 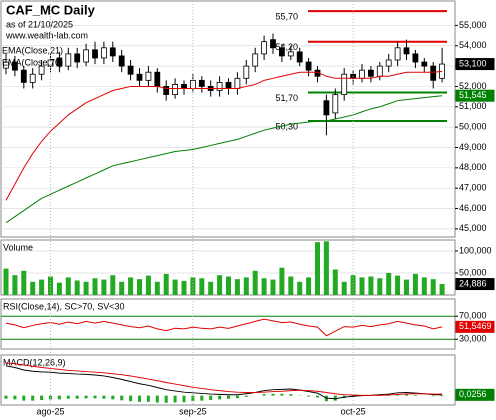 What do you see at coordinates (475, 250) in the screenshot?
I see `y-tick-label: 100,000` at bounding box center [475, 250].